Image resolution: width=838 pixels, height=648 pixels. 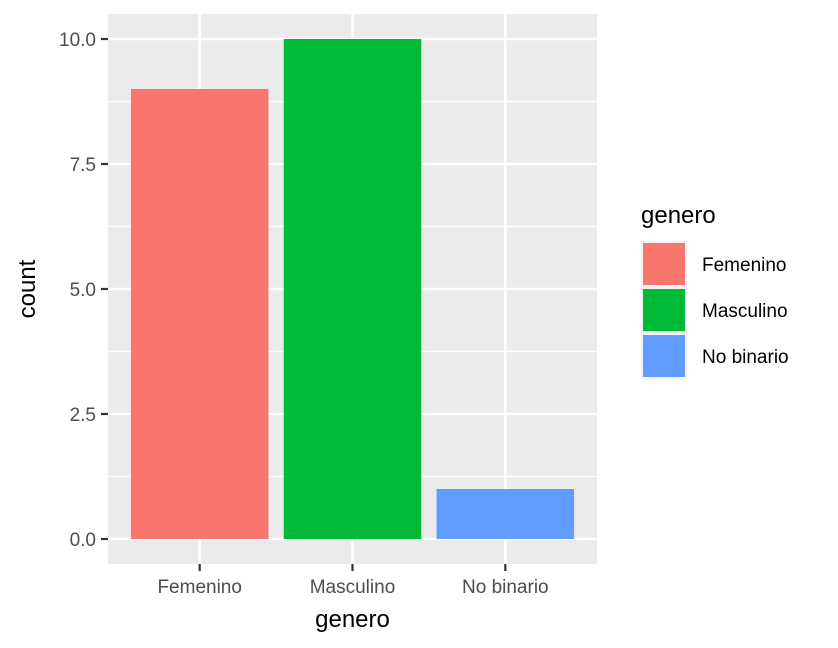 I want to click on legend-label: No binario, so click(x=745, y=357).